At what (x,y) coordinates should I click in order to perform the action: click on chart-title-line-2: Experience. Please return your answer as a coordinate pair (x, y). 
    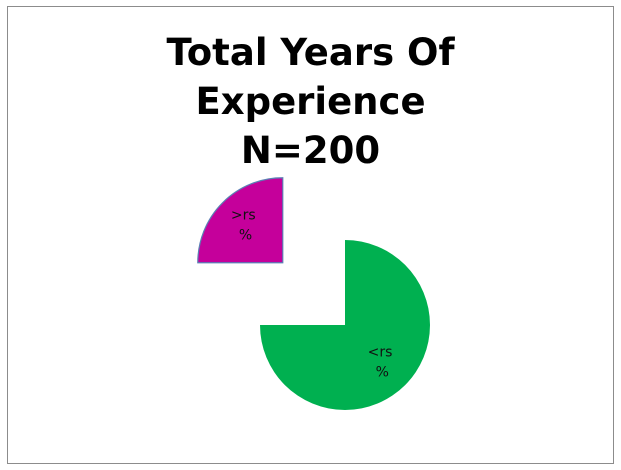
    Looking at the image, I should click on (310, 101).